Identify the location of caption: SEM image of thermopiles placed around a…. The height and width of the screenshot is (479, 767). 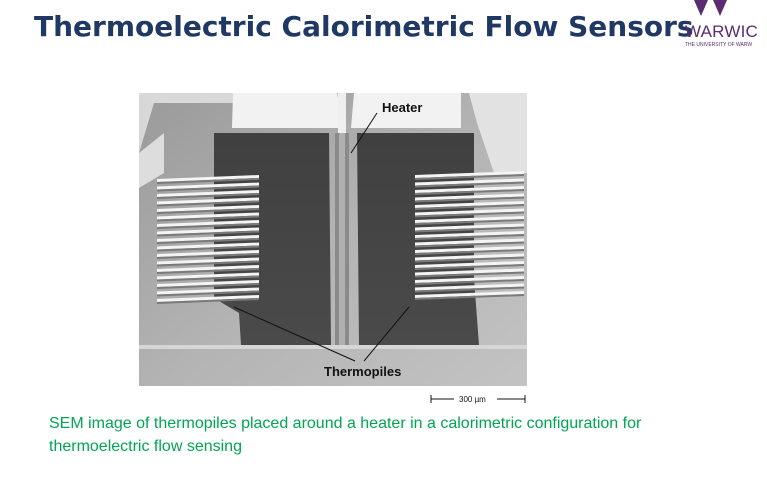
(399, 435).